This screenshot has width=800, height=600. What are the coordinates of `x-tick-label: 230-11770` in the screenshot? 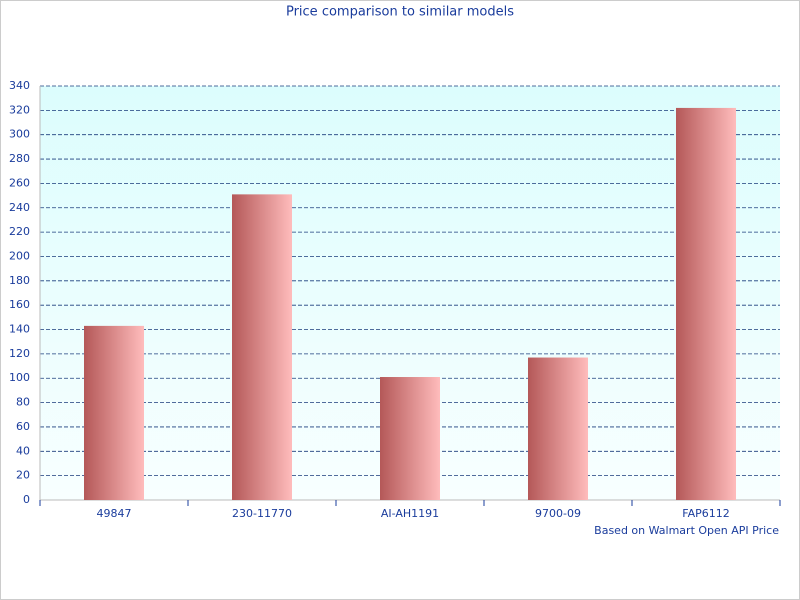 It's located at (262, 513).